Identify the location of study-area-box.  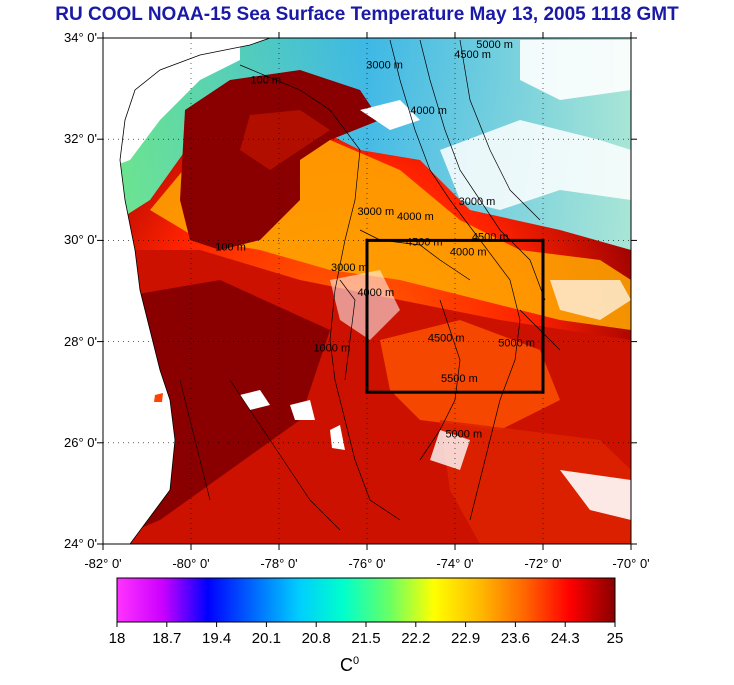
(455, 316).